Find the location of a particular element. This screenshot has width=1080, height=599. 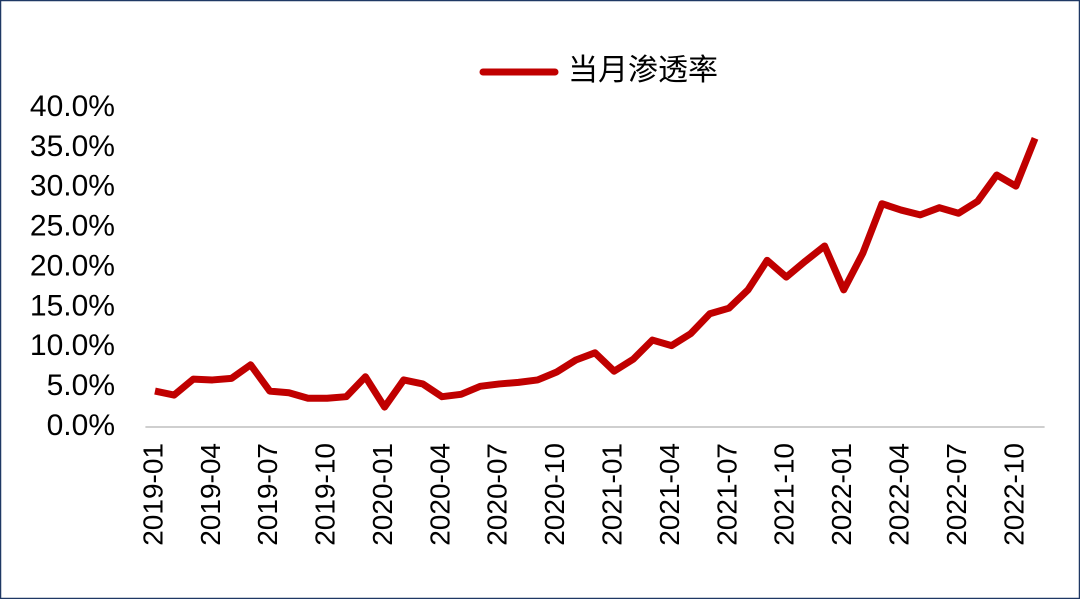

y-tick-label: 0.0% is located at coordinates (81, 425).